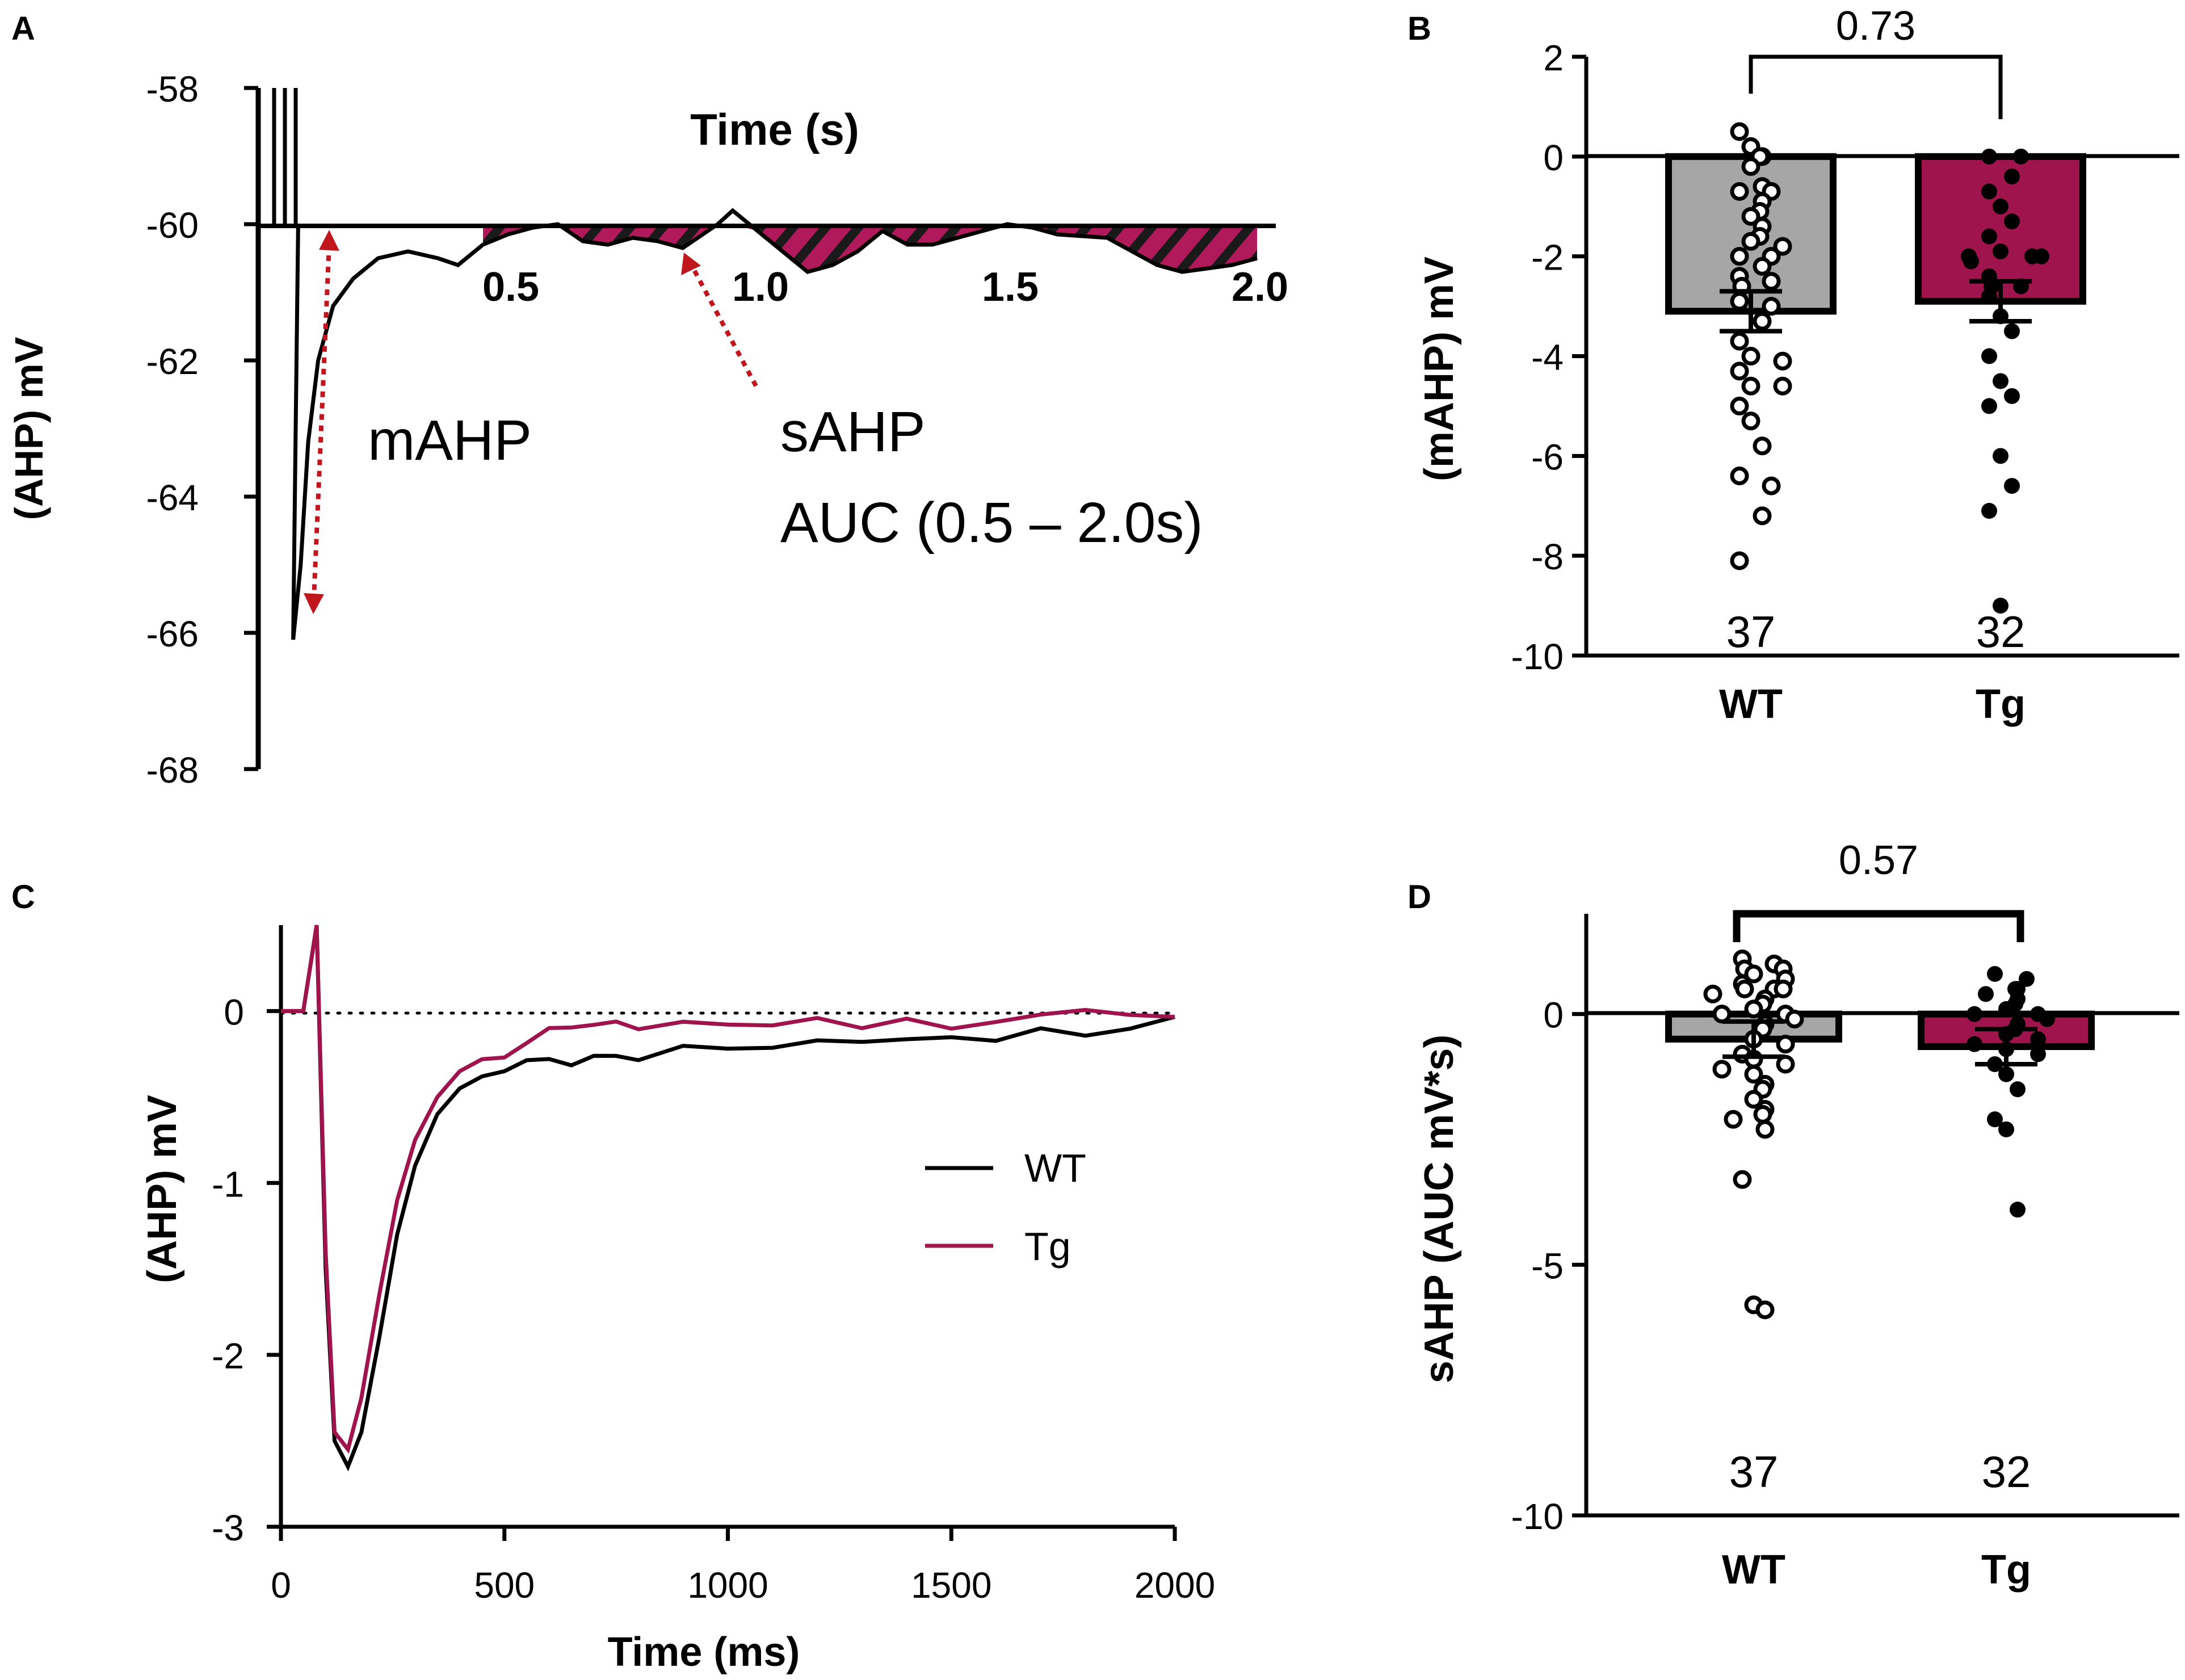 Image resolution: width=2185 pixels, height=1680 pixels. What do you see at coordinates (691, 264) in the screenshot?
I see `a-sahp-arrowhead` at bounding box center [691, 264].